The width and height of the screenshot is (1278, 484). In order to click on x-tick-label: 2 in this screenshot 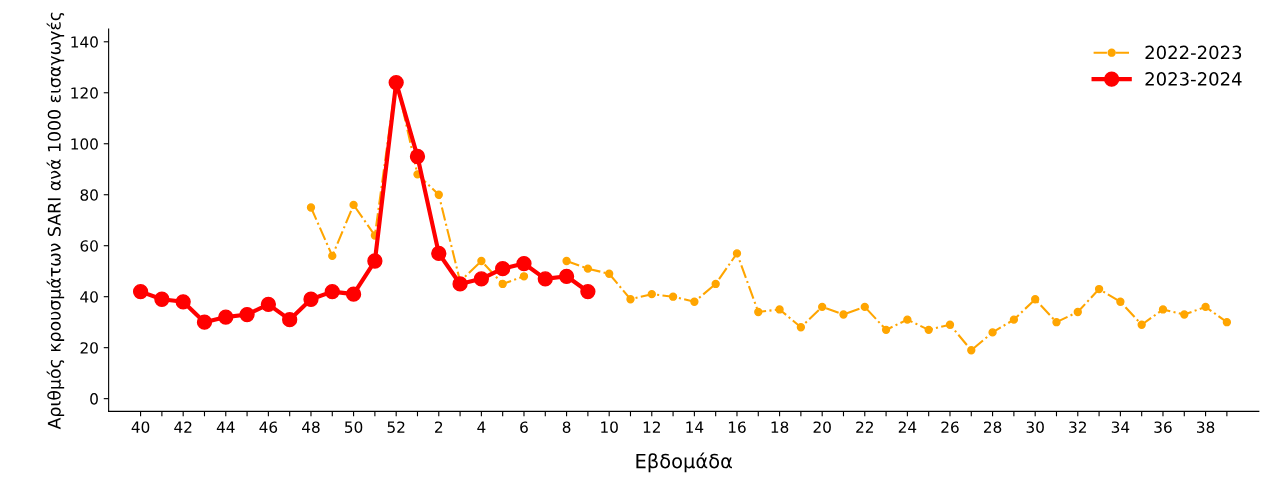, I will do `click(439, 427)`.